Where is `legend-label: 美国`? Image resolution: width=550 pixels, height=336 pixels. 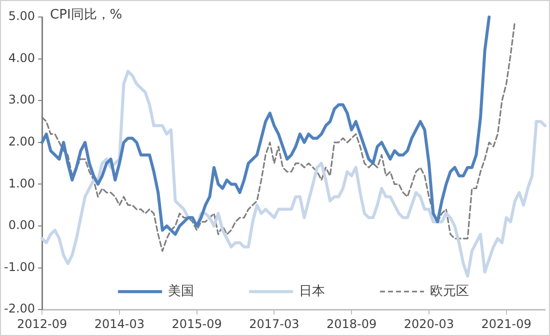
legend-label: 美国 is located at coordinates (181, 290).